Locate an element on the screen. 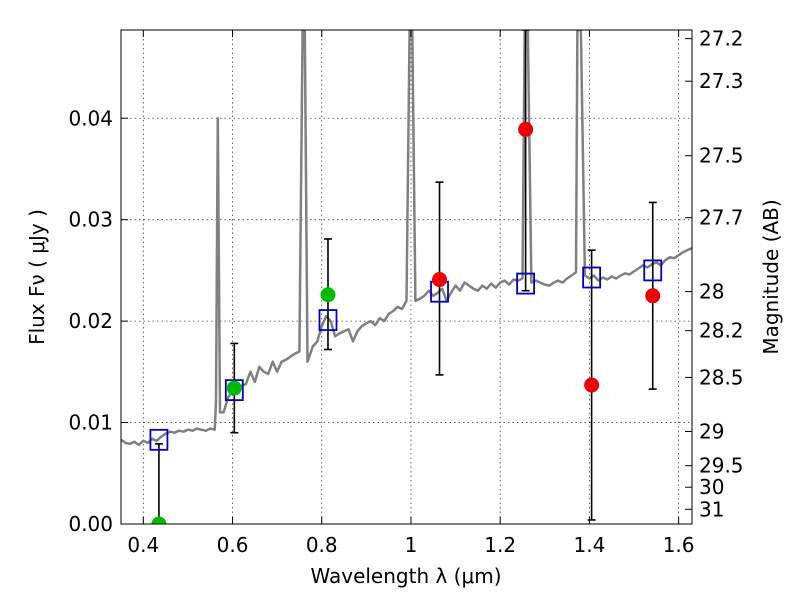 This screenshot has width=800, height=600. y-tick-label: 0.02 is located at coordinates (90, 321).